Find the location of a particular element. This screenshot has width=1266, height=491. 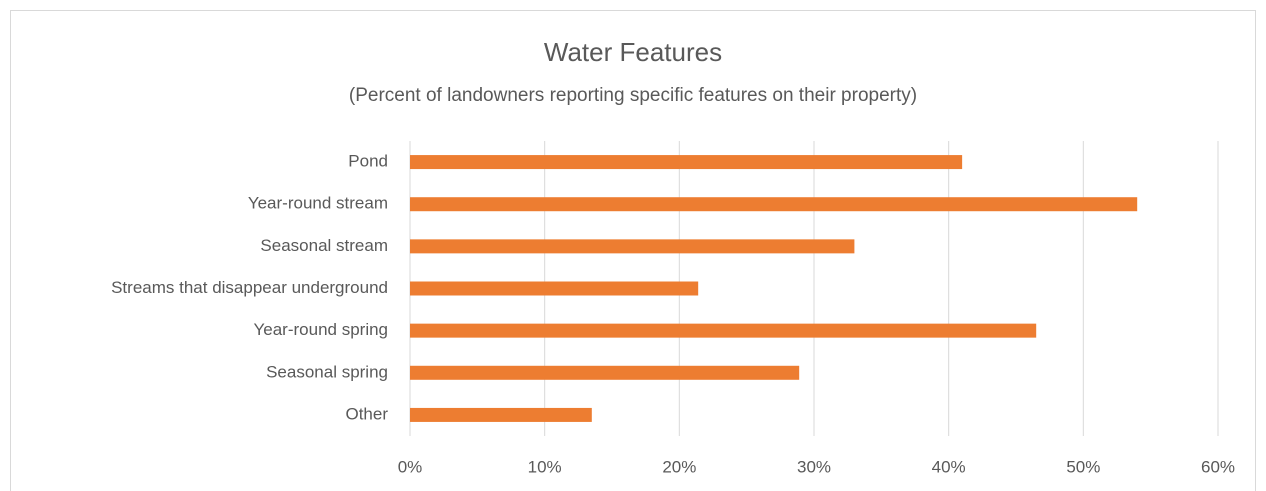

y-tick-label: Year-round stream is located at coordinates (318, 203).